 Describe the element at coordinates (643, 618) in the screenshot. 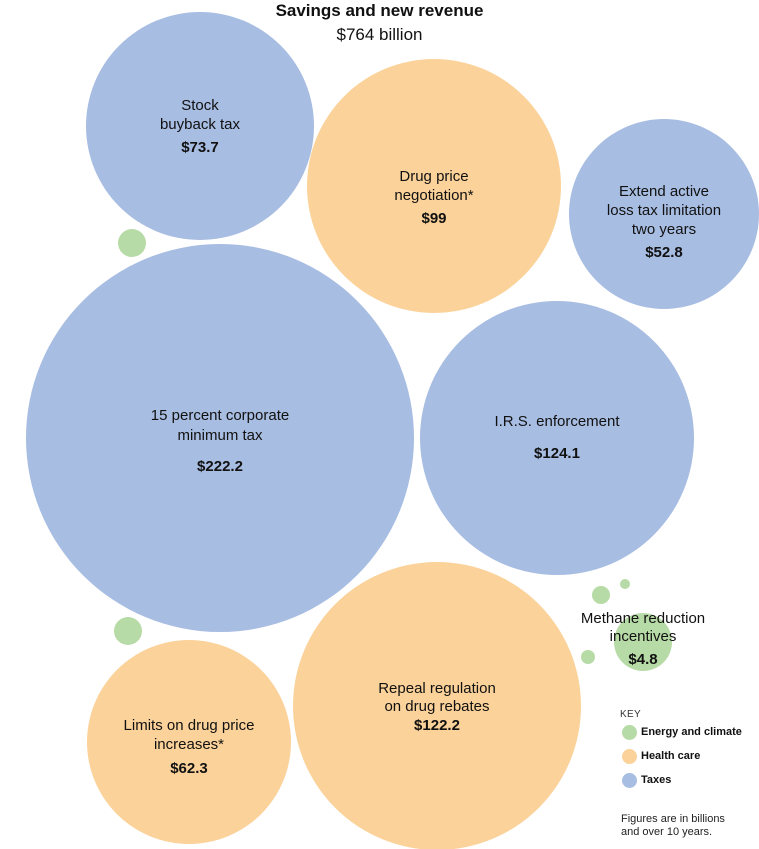

I see `bubble-label: Methane reduction` at that location.